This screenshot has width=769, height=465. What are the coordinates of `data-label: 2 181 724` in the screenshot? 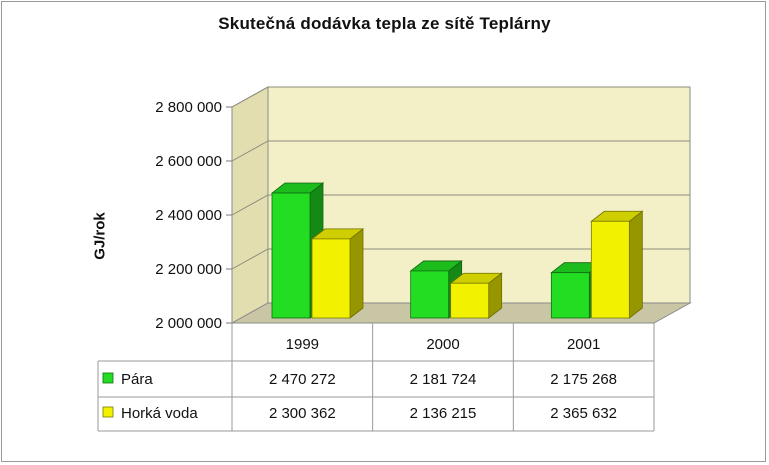 It's located at (443, 379).